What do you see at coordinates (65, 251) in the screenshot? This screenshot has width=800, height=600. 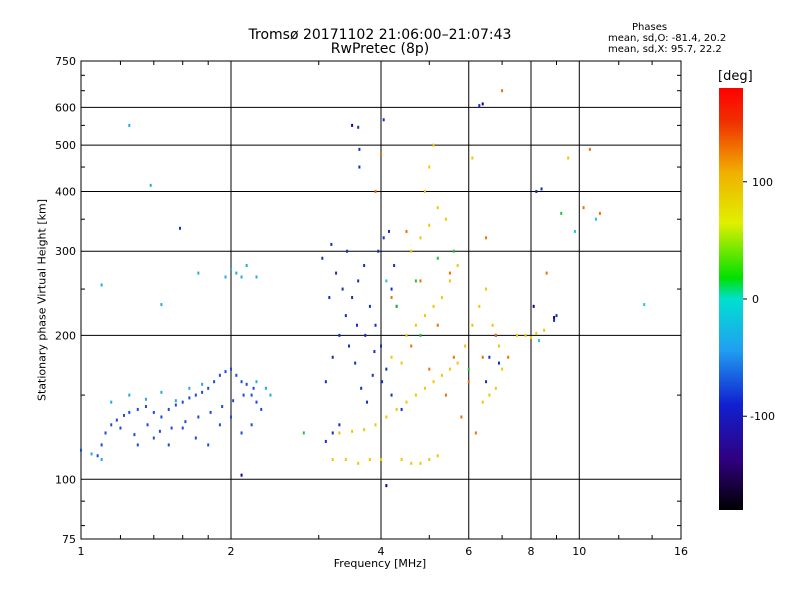 I see `y-tick-label: 300` at bounding box center [65, 251].